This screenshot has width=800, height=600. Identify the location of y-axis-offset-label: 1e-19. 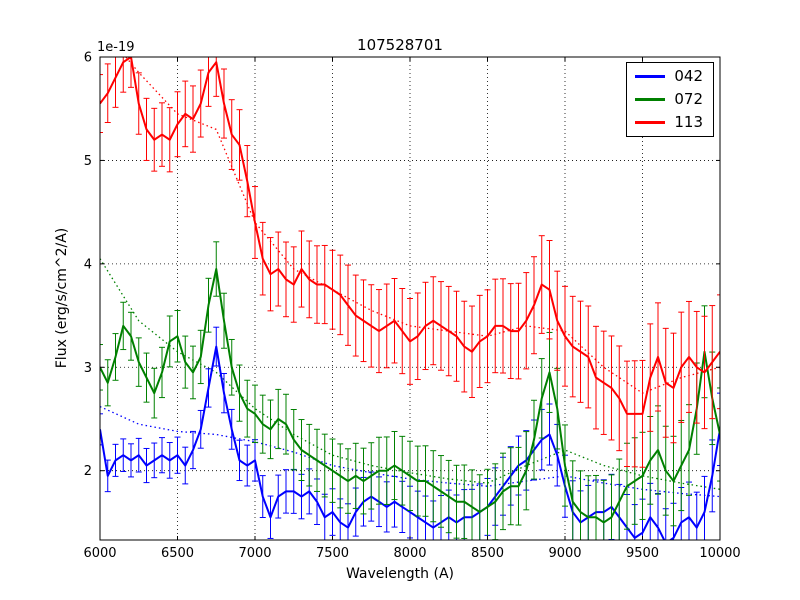
(116, 47).